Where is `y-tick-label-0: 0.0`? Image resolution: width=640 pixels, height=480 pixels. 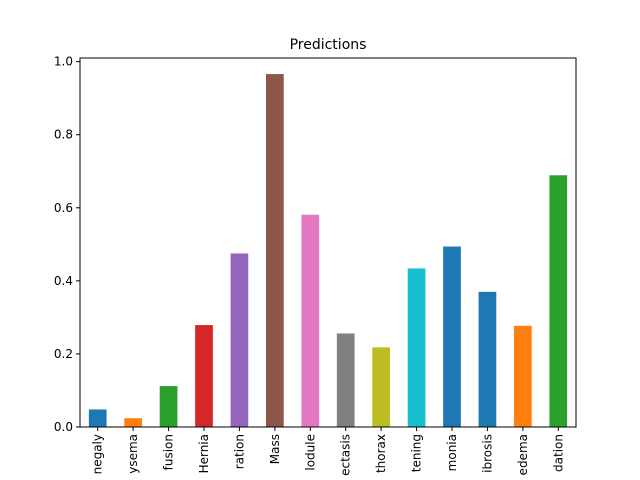 y-tick-label-0: 0.0 is located at coordinates (63, 427).